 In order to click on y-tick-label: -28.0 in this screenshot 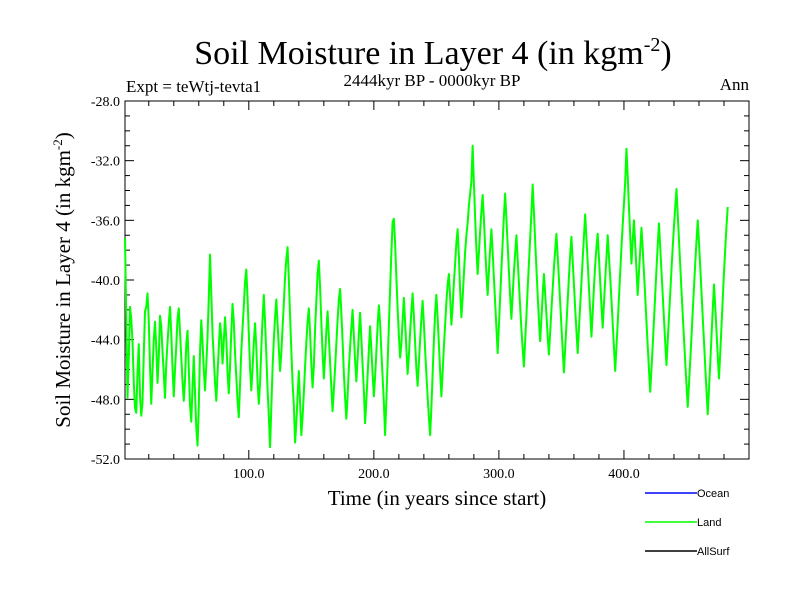, I will do `click(105, 102)`.